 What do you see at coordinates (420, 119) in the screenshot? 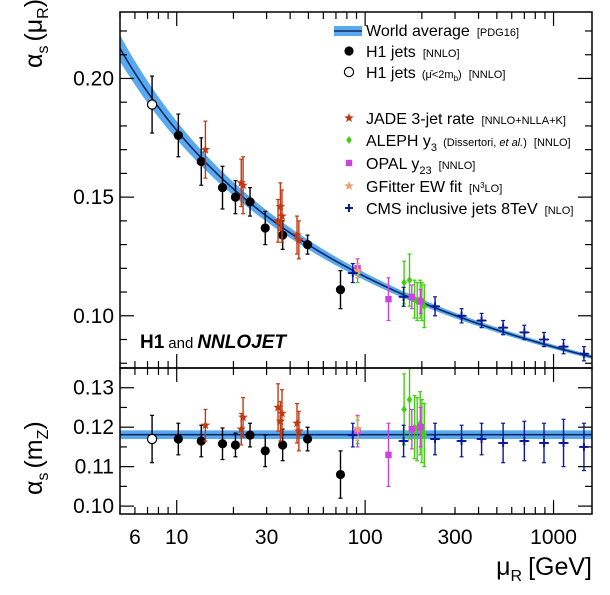
I see `legend-text: JADE 3-jet rate` at bounding box center [420, 119].